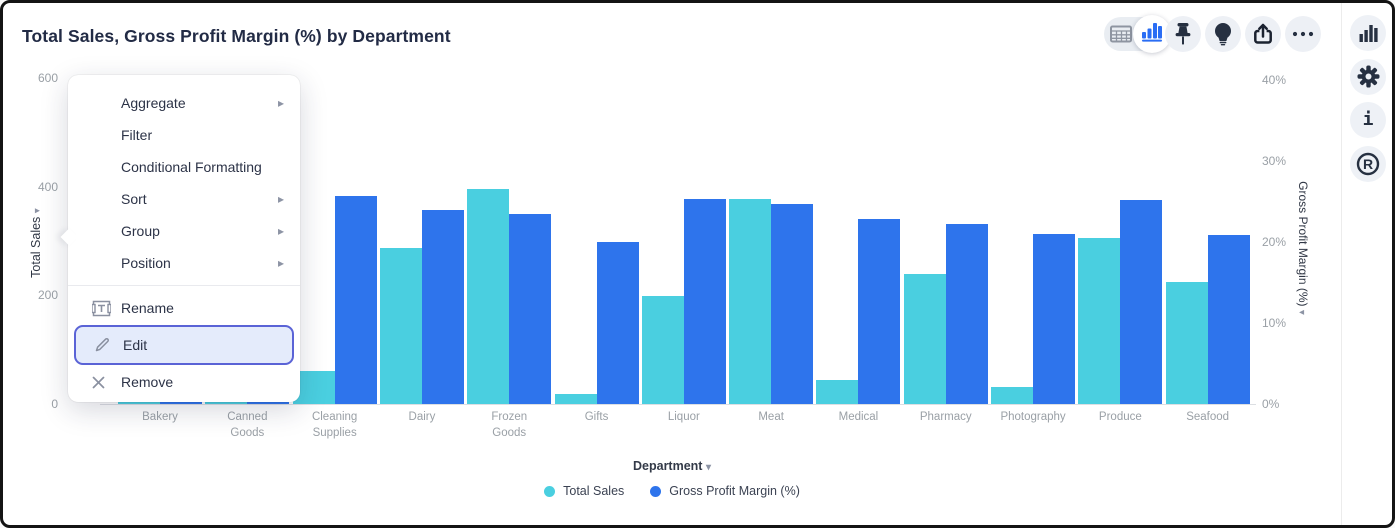  I want to click on left-axis-title: Total Sales ▾, so click(36, 243).